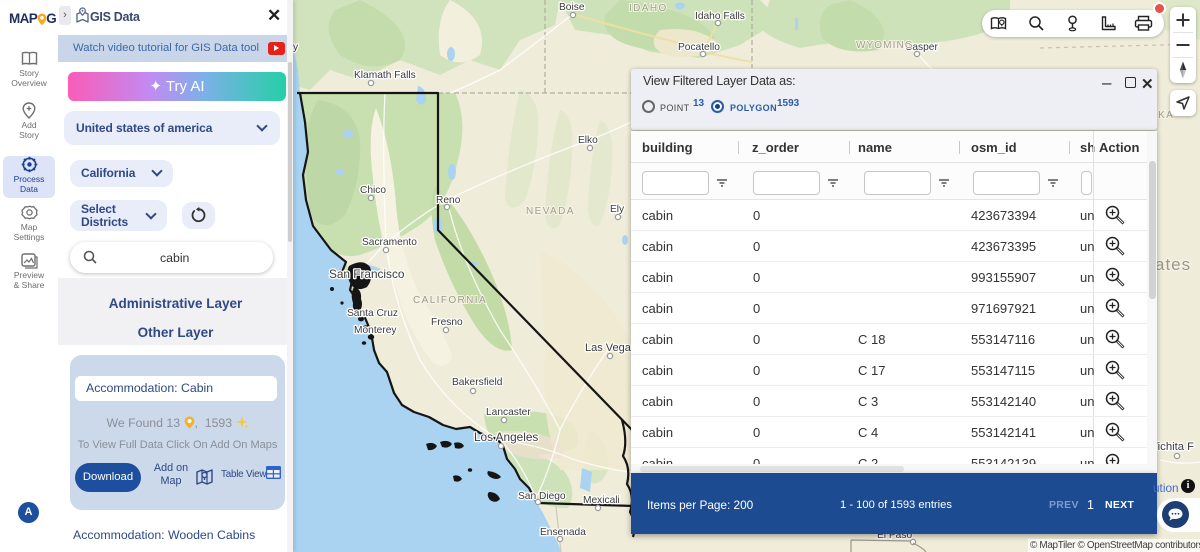 The height and width of the screenshot is (552, 1200). Describe the element at coordinates (648, 8) in the screenshot. I see `svg-text: IDAHO` at that location.